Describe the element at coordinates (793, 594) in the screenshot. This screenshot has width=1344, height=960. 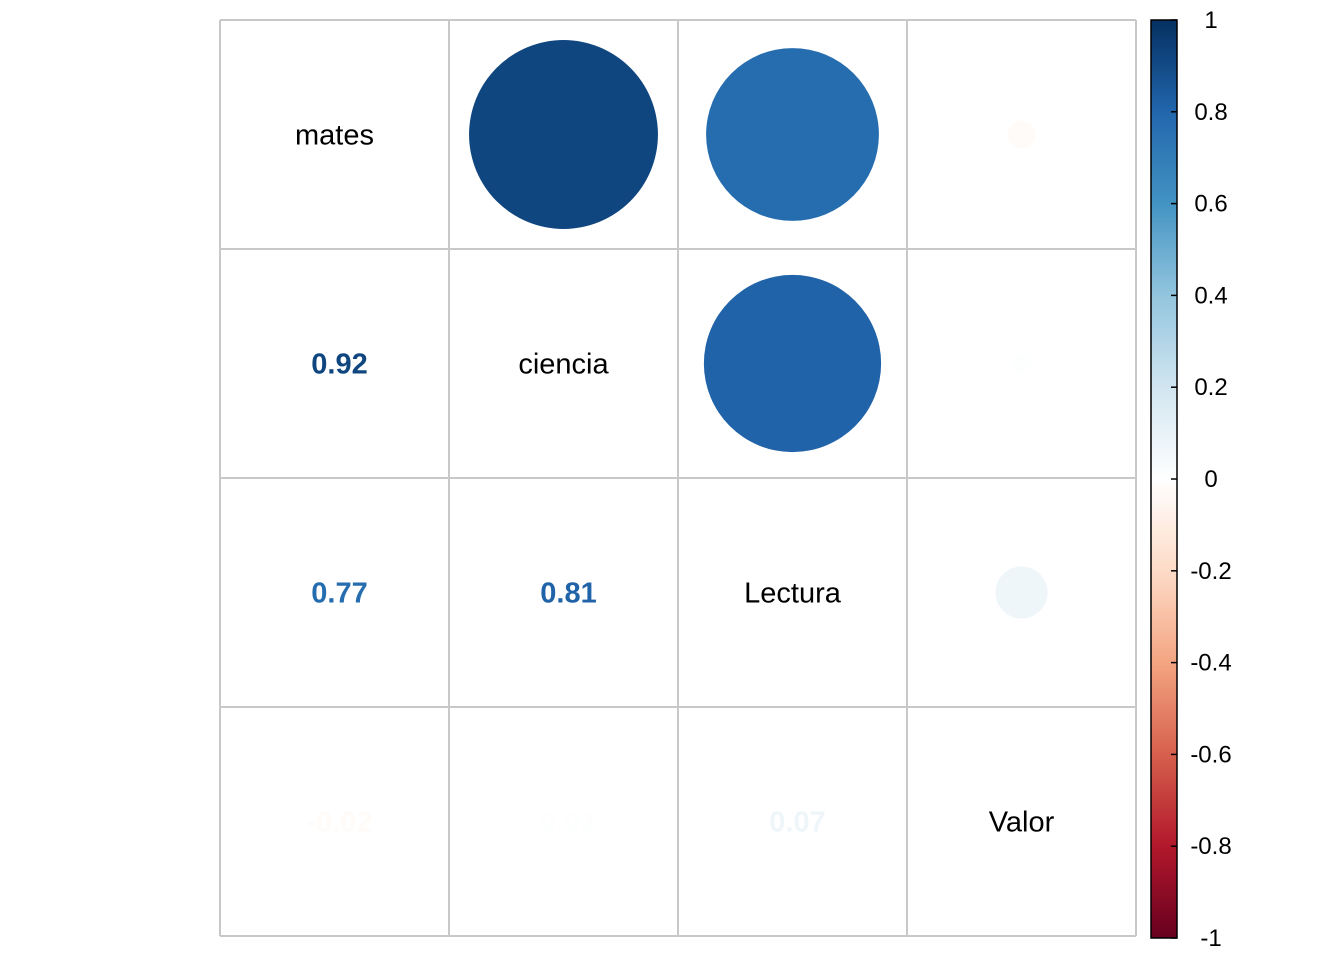
I see `variable-label: Lectura` at that location.